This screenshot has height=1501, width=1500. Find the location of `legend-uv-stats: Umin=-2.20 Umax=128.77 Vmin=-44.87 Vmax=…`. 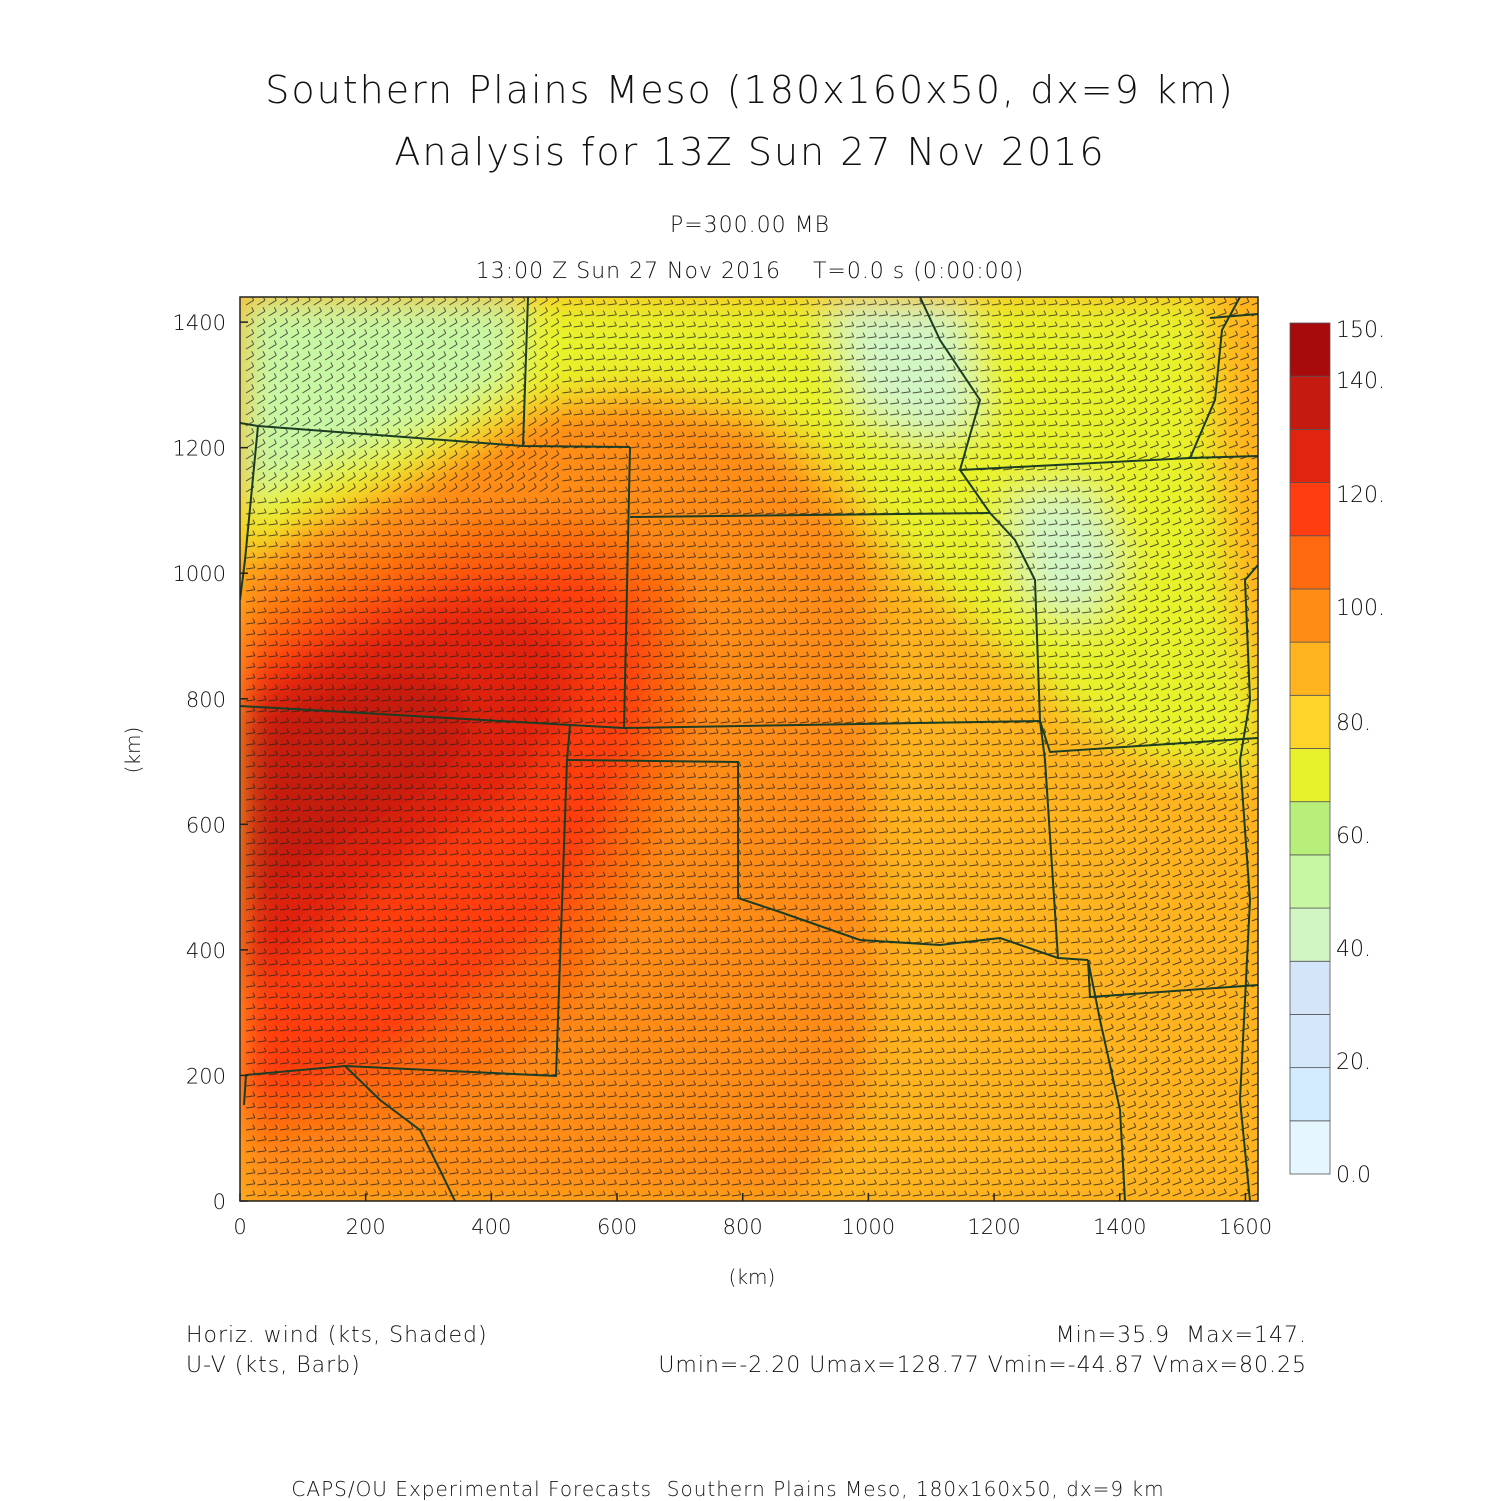

legend-uv-stats: Umin=-2.20 Umax=128.77 Vmin=-44.87 Vmax=… is located at coordinates (982, 1365).